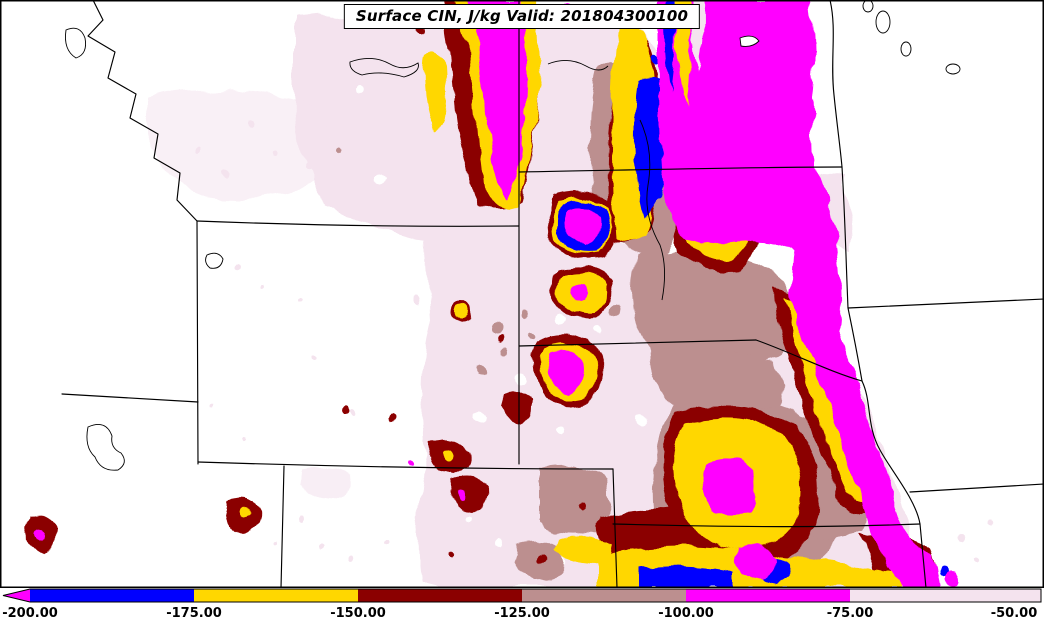 The image size is (1044, 633). I want to click on colorbar-arrow-under, so click(16, 595).